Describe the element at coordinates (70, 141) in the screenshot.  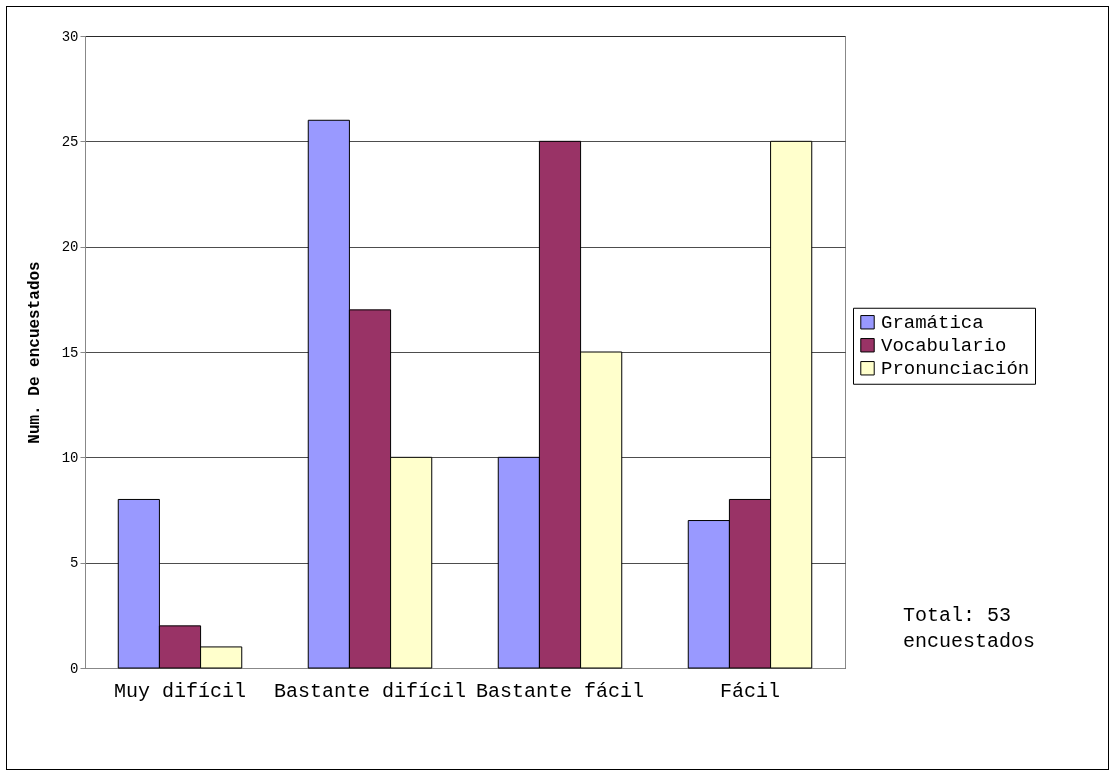
I see `y-tick-label: 25` at that location.